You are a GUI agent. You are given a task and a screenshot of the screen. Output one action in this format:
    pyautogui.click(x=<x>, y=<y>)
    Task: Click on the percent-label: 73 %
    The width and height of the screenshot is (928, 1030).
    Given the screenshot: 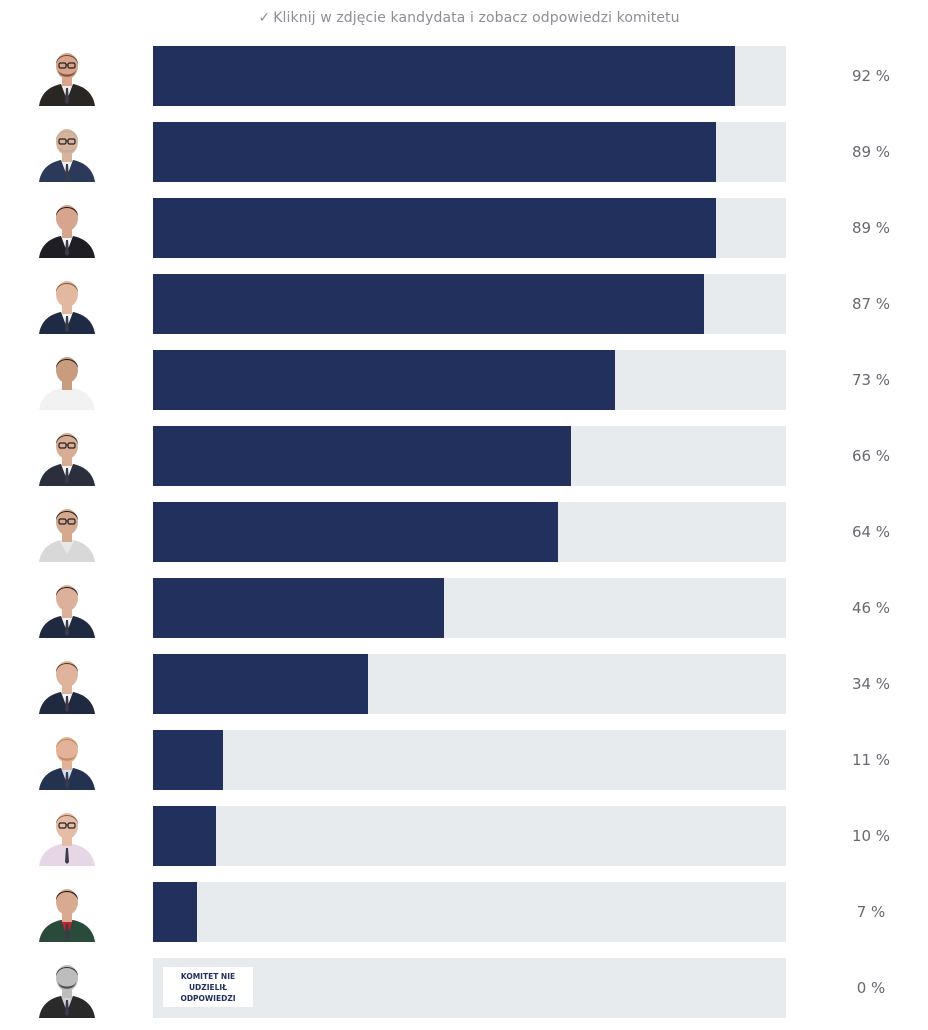 What is the action you would take?
    pyautogui.click(x=871, y=380)
    